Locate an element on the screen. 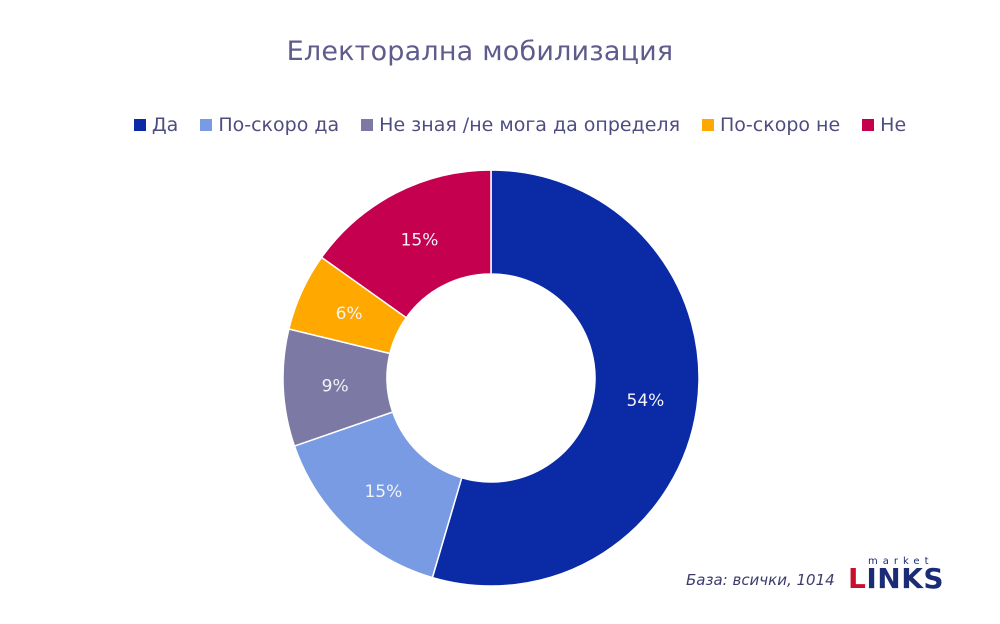 Image resolution: width=1000 pixels, height=624 pixels. legend-label: Не is located at coordinates (893, 125).